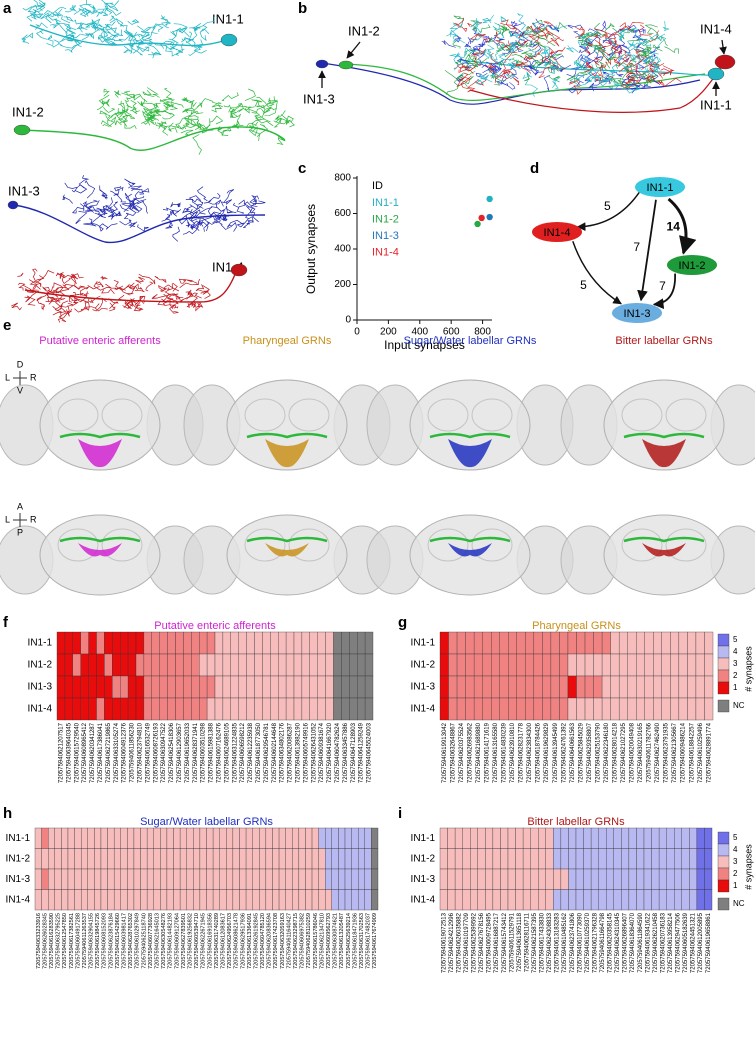  Describe the element at coordinates (452, 942) in the screenshot. I see `column-label: 720575940624212996` at that location.